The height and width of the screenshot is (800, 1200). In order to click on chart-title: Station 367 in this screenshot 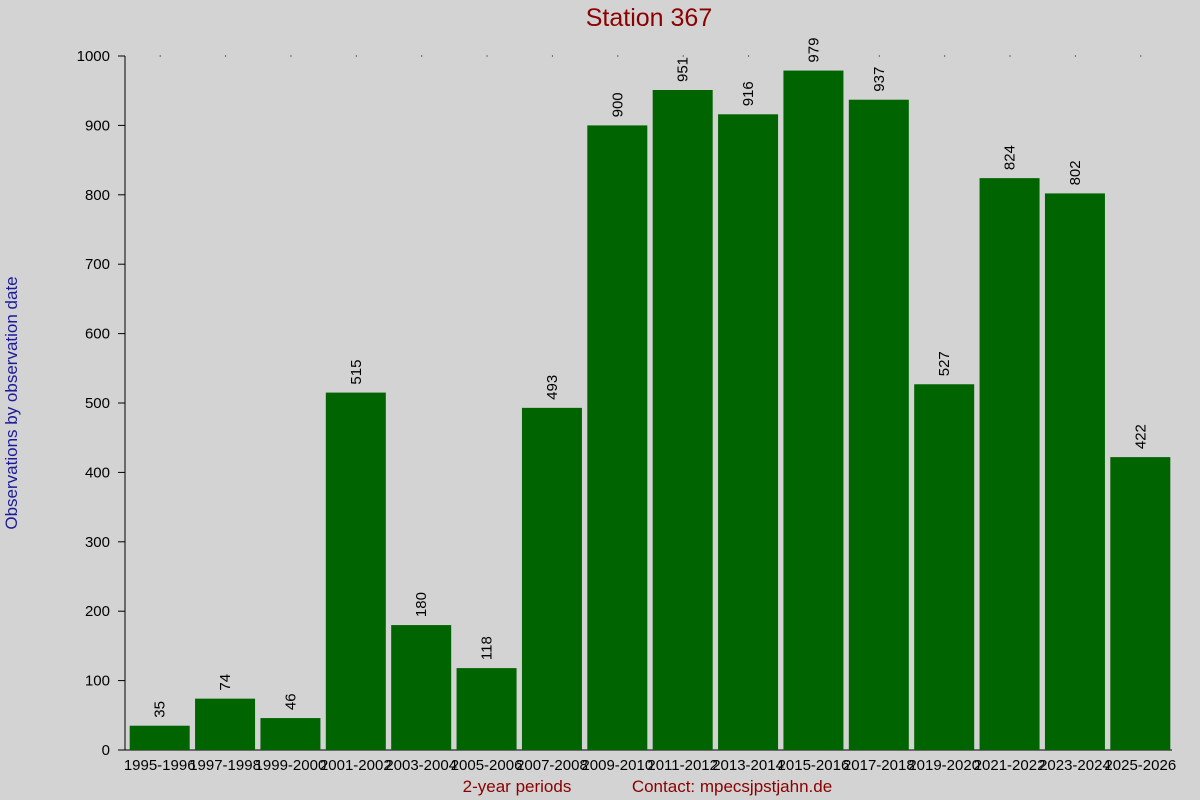, I will do `click(649, 18)`.